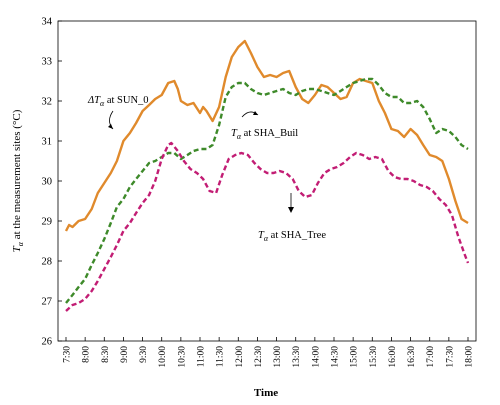  I want to click on annotation-tree-rest: at SHA_Tree, so click(297, 235).